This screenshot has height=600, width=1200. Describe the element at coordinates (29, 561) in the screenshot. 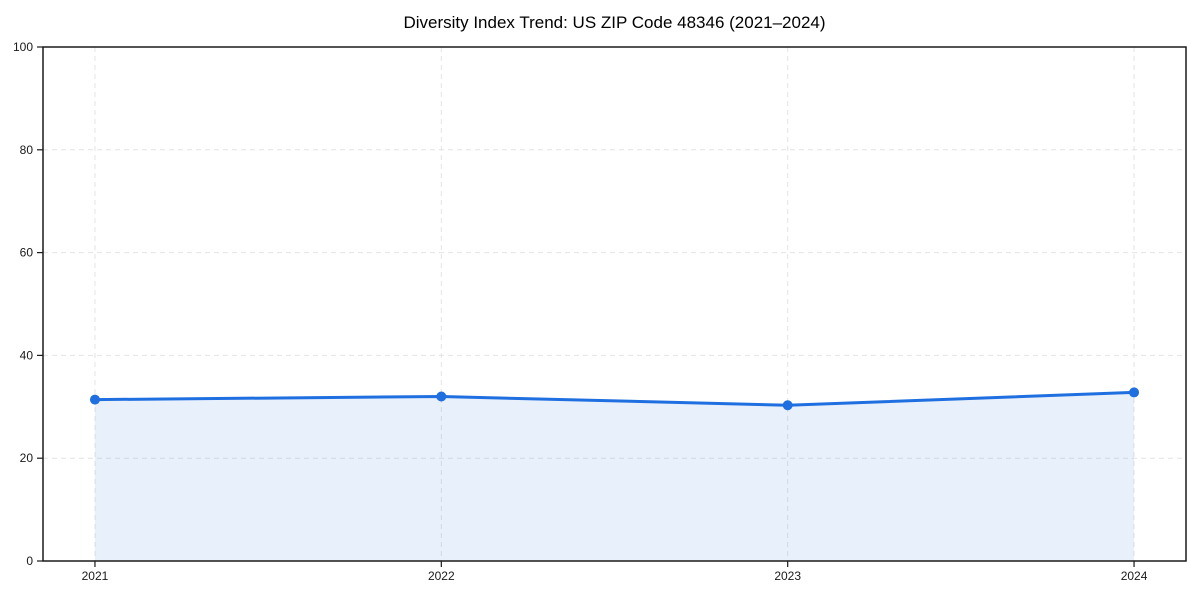

I see `y-tick-label: 0` at that location.